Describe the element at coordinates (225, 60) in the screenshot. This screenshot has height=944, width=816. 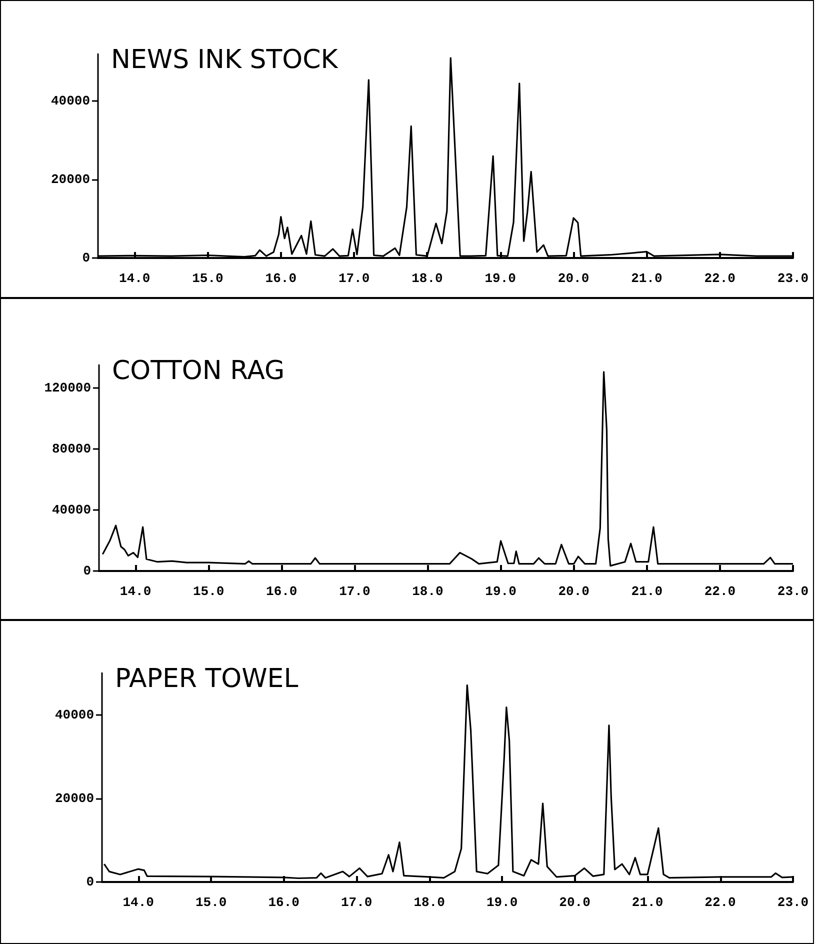
I see `chart-title: NEWS INK STOCK` at that location.